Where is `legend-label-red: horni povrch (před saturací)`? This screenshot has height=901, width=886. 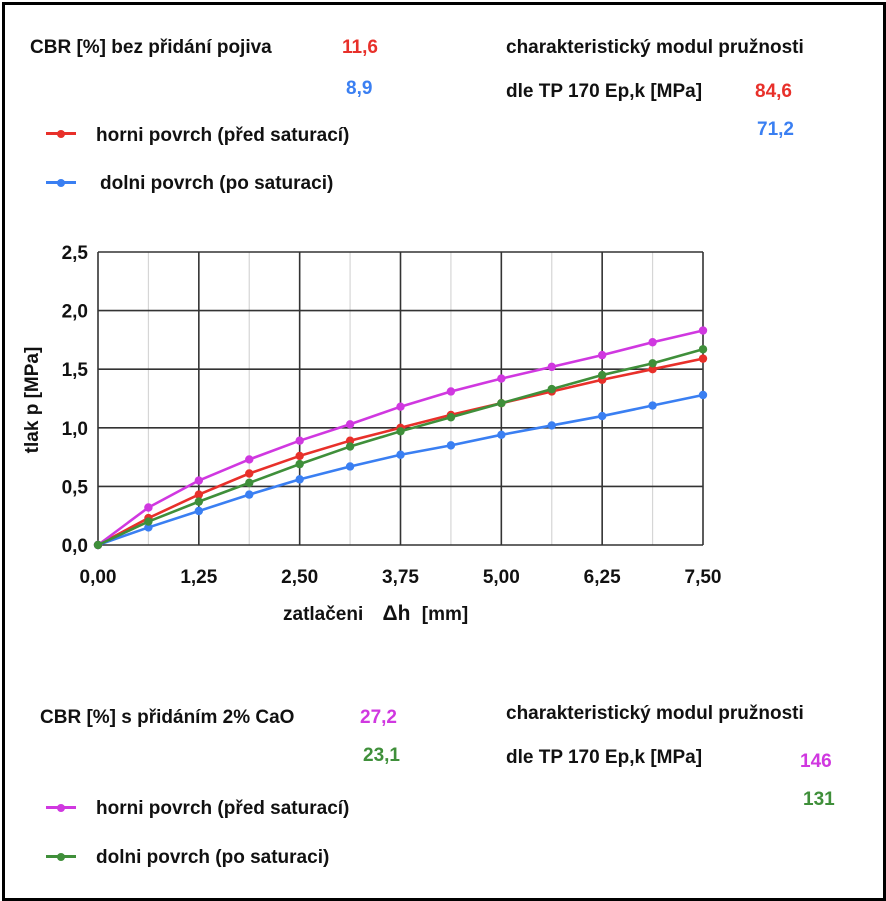
legend-label-red: horni povrch (před saturací) is located at coordinates (223, 135).